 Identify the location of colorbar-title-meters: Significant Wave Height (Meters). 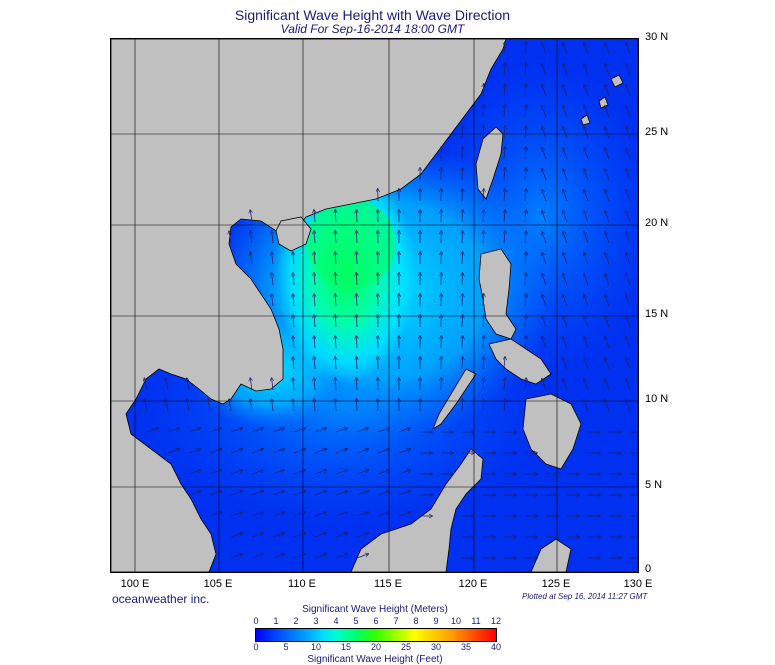
(375, 609).